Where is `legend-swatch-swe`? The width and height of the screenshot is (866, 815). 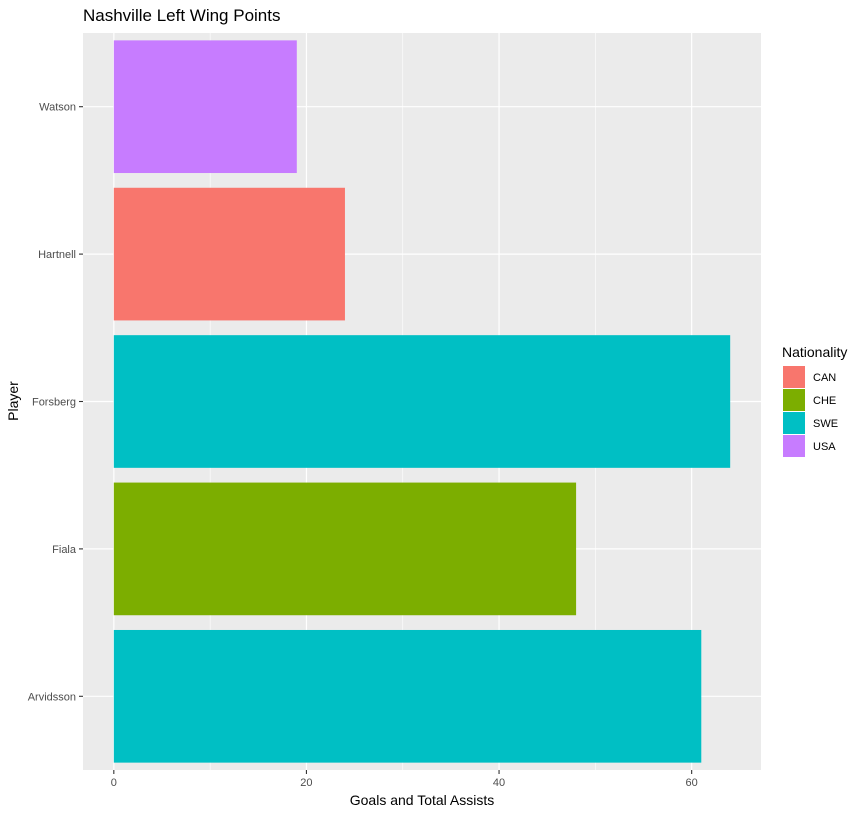 legend-swatch-swe is located at coordinates (794, 423).